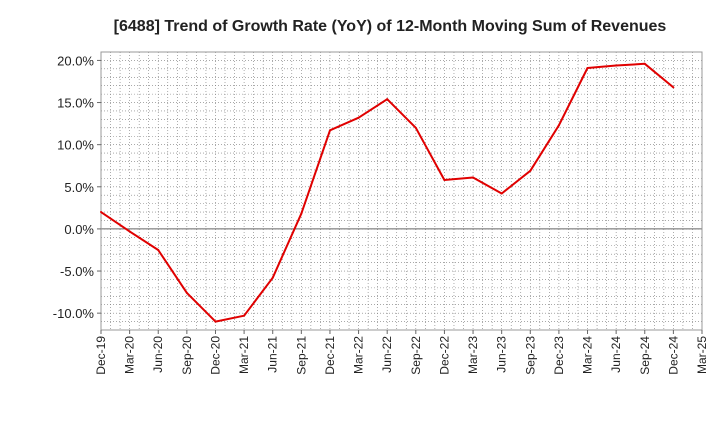 The image size is (720, 440). What do you see at coordinates (645, 355) in the screenshot?
I see `x-tick-label: Sep-24` at bounding box center [645, 355].